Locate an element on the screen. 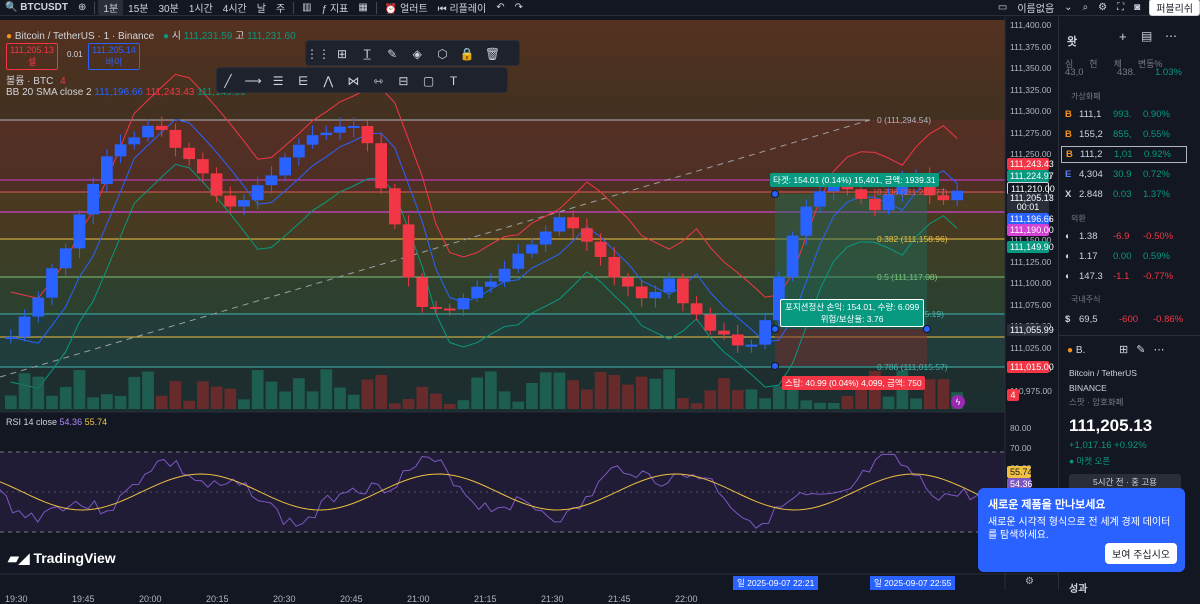 This screenshot has height=604, width=1200. layout-icon: ▦ is located at coordinates (363, 7).